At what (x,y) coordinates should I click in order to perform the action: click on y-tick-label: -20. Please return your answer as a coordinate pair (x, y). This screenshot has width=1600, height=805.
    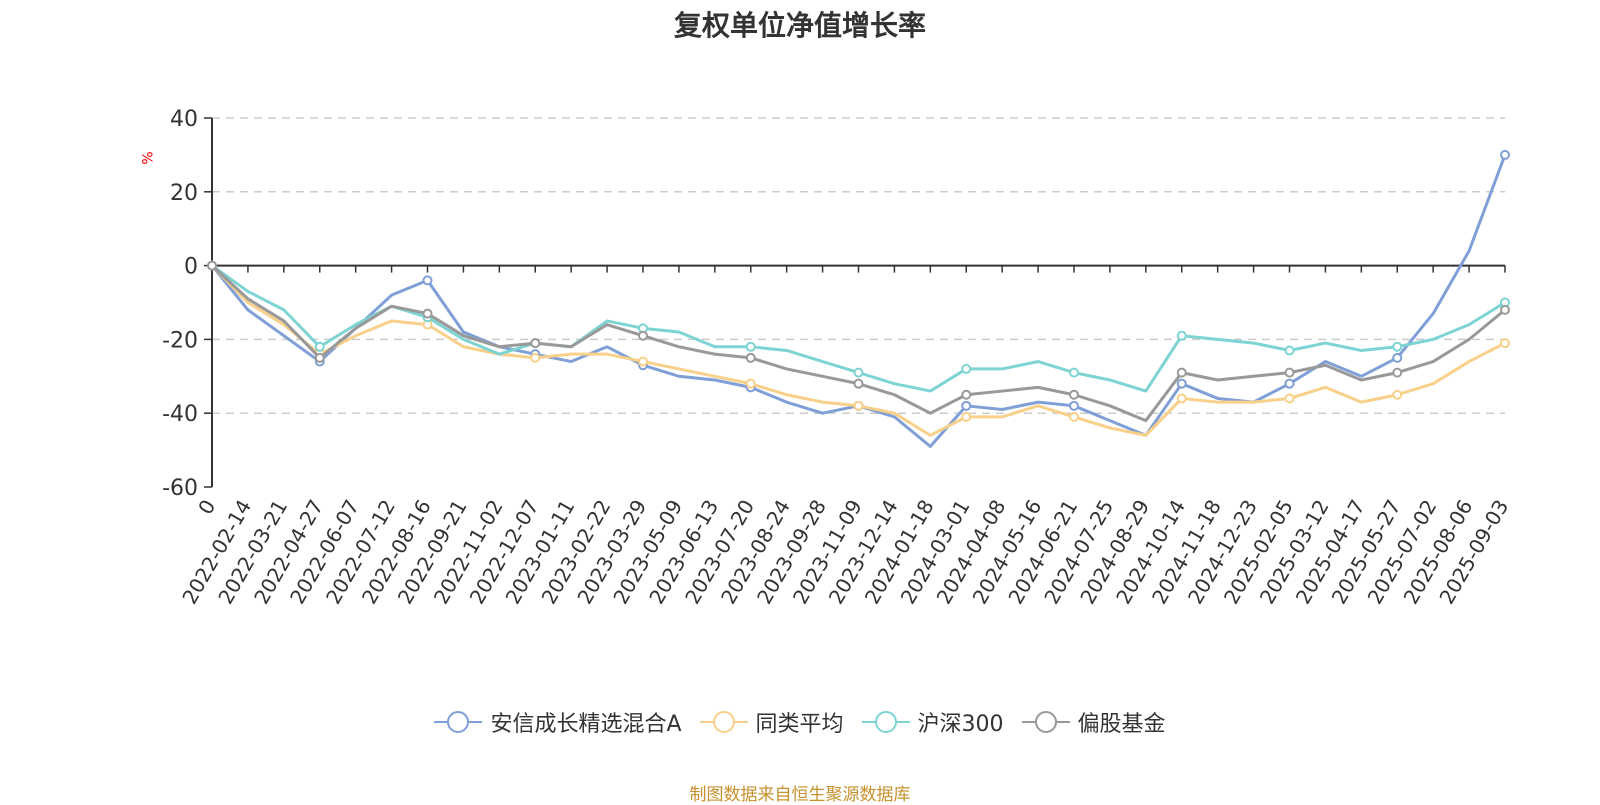
    Looking at the image, I should click on (180, 340).